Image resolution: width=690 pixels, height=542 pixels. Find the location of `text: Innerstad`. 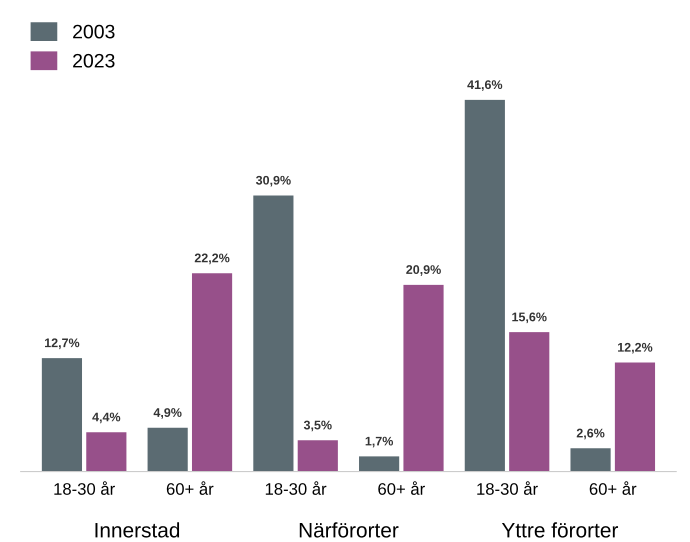

text: Innerstad is located at coordinates (137, 530).